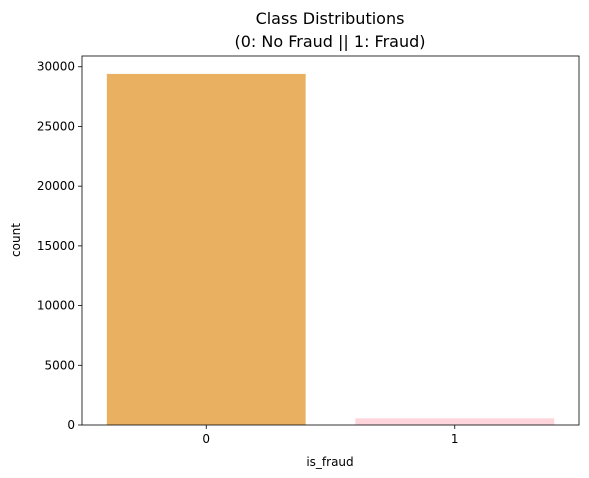 The image size is (589, 478). I want to click on y-tick-label-5000: 5000, so click(59, 365).